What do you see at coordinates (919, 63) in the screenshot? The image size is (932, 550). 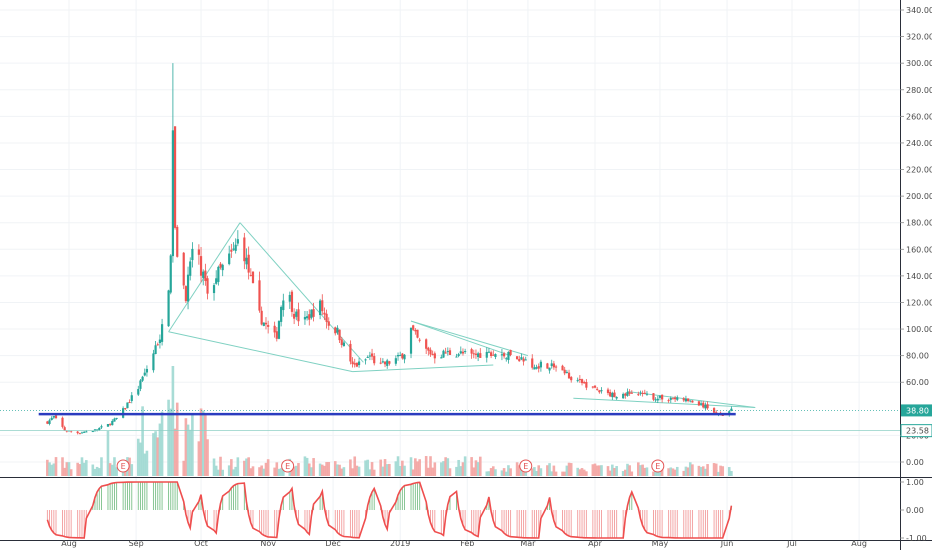 I see `price-tick-label: 300.00` at bounding box center [919, 63].